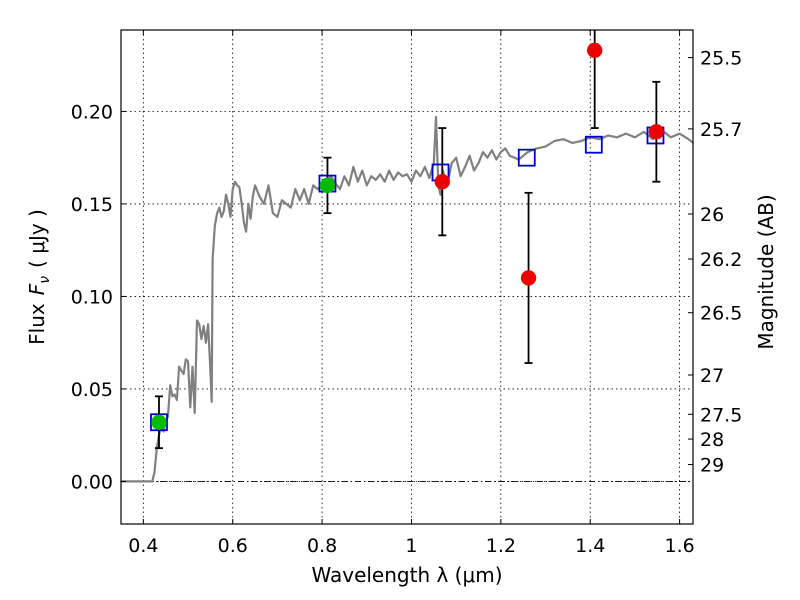 The image size is (800, 600). What do you see at coordinates (712, 215) in the screenshot?
I see `y2-tick-label: 26` at bounding box center [712, 215].